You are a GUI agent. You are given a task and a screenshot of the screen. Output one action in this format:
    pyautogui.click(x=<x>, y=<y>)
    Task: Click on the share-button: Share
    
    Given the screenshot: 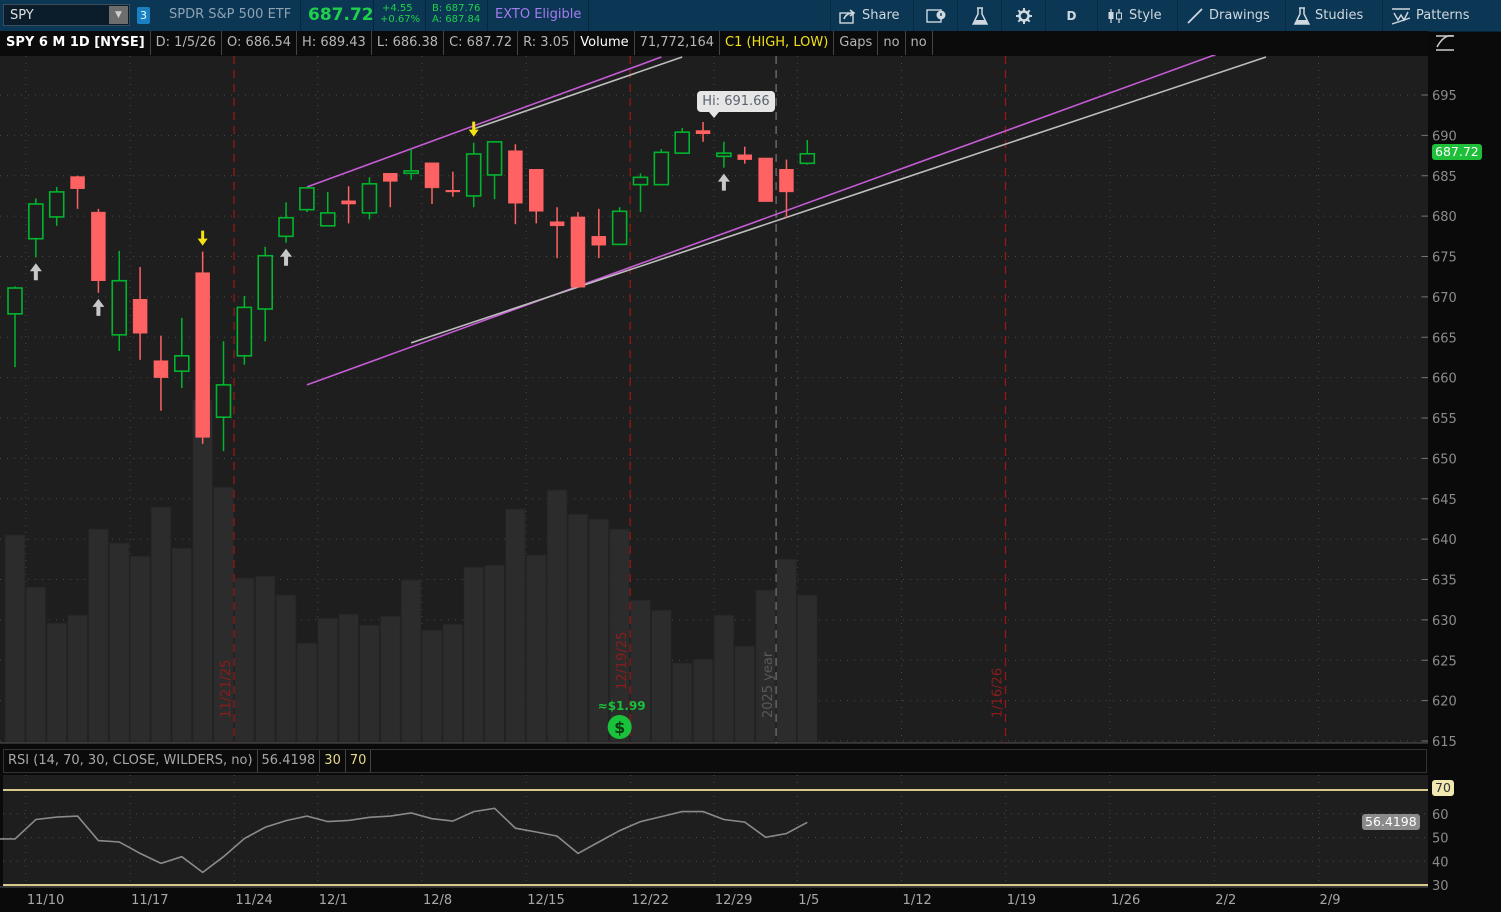 What is the action you would take?
    pyautogui.click(x=871, y=15)
    